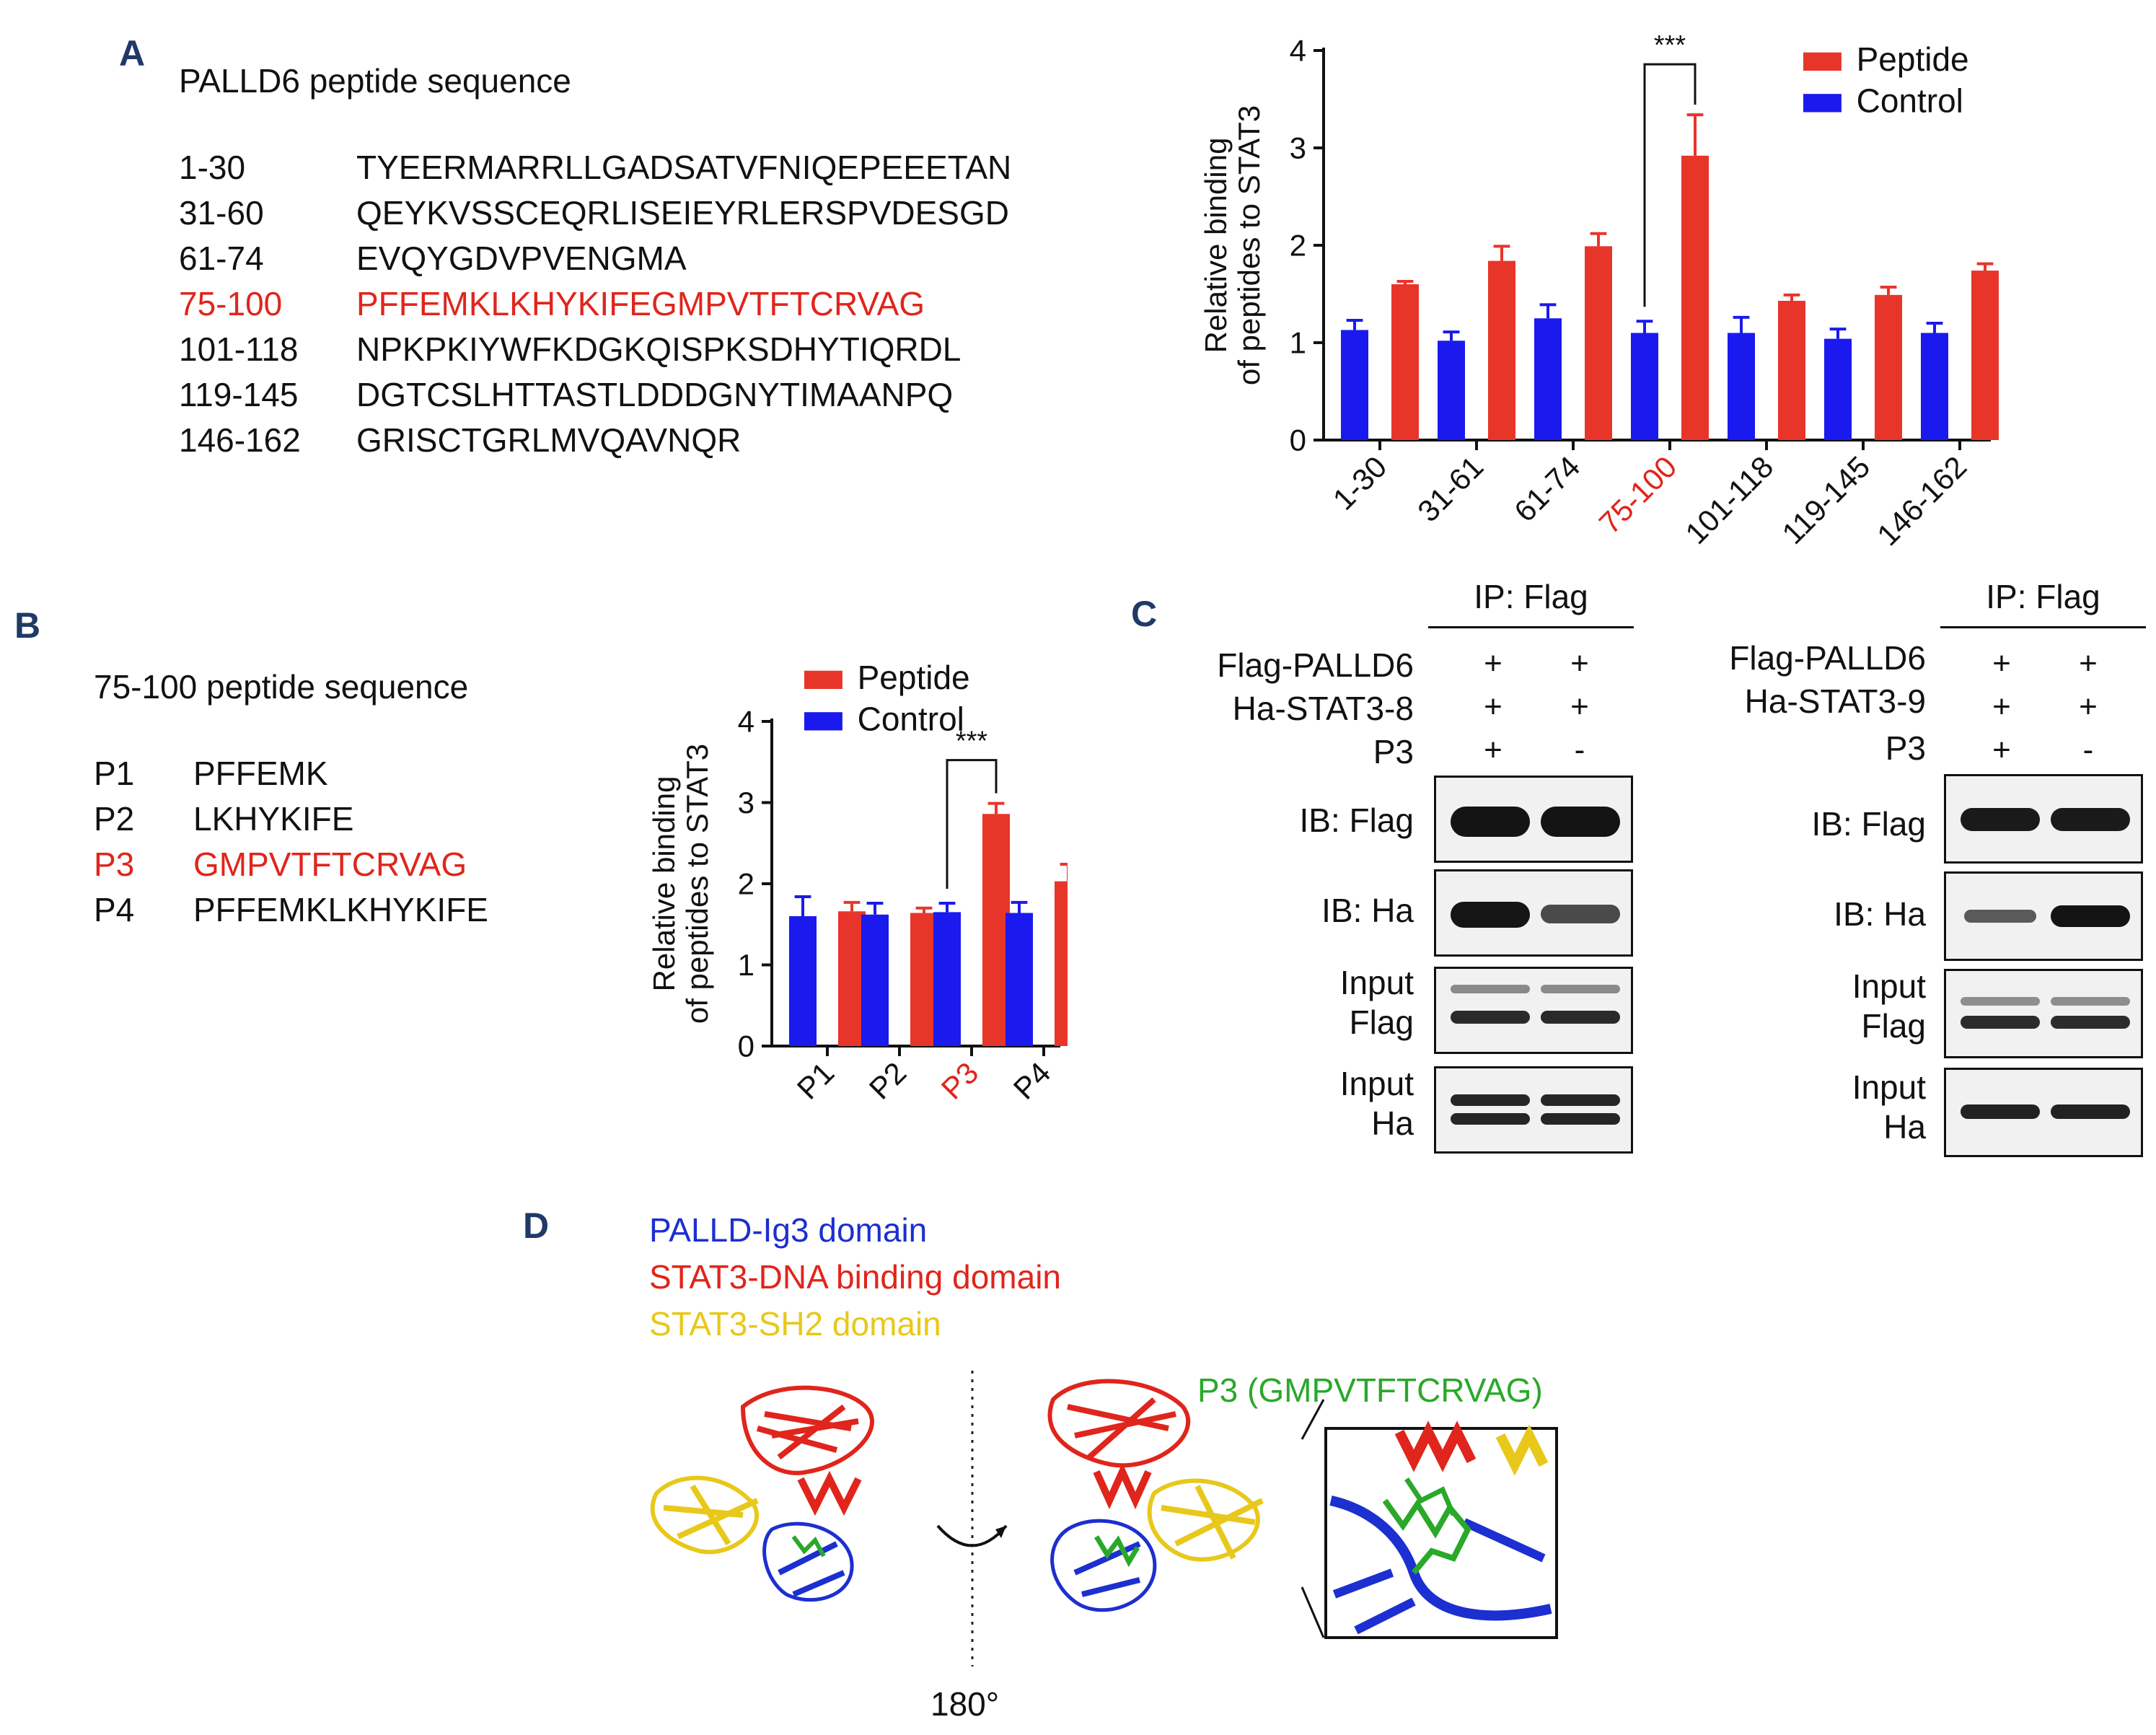  I want to click on panel-a-sequence-5: DGTCSLHTTASTLDDDGNYTIMAANPQ, so click(655, 394).